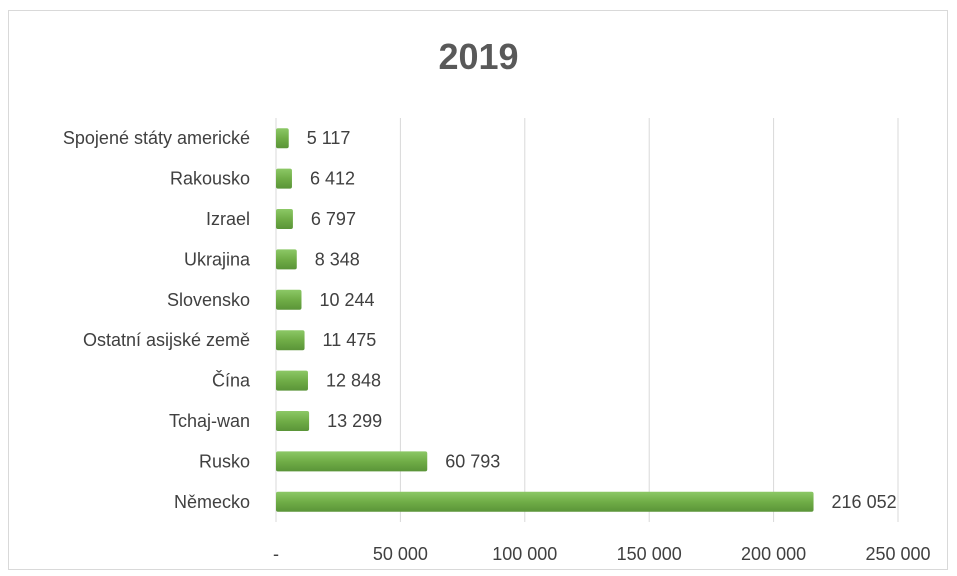 The width and height of the screenshot is (957, 576). Describe the element at coordinates (864, 502) in the screenshot. I see `data-label: 216 052` at that location.